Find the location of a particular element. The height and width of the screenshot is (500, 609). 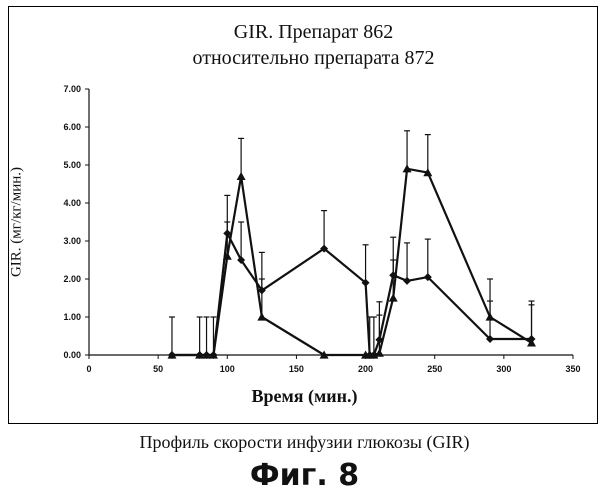

y-axis-label: GIR. (мг/кг/мин.) is located at coordinates (17, 222).